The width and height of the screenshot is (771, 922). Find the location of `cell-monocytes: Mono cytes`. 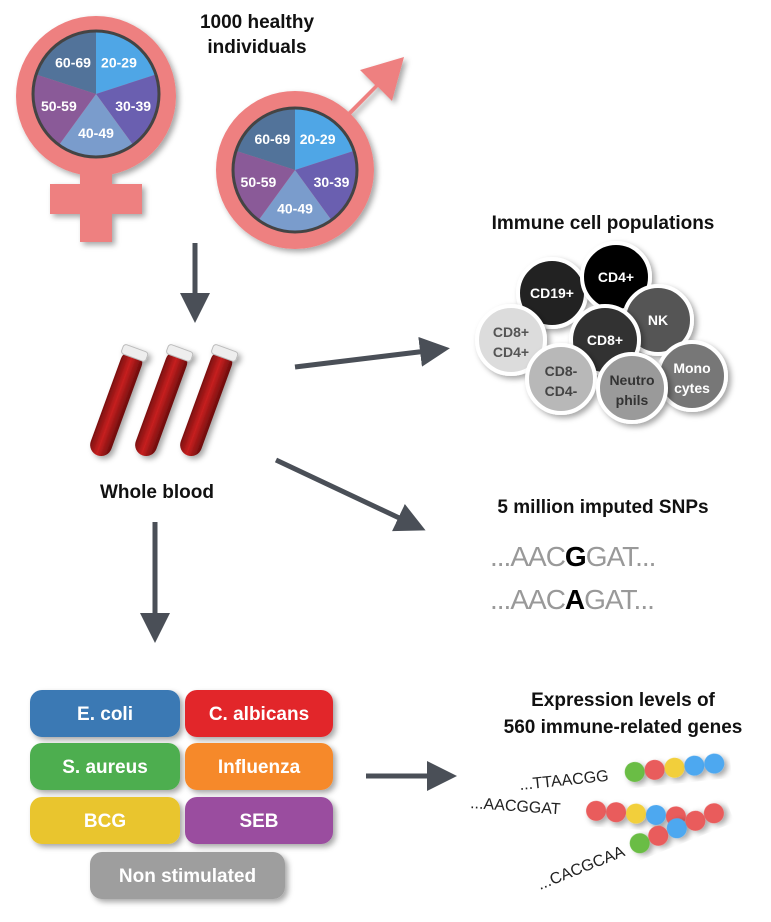

cell-monocytes: Mono cytes is located at coordinates (692, 376).